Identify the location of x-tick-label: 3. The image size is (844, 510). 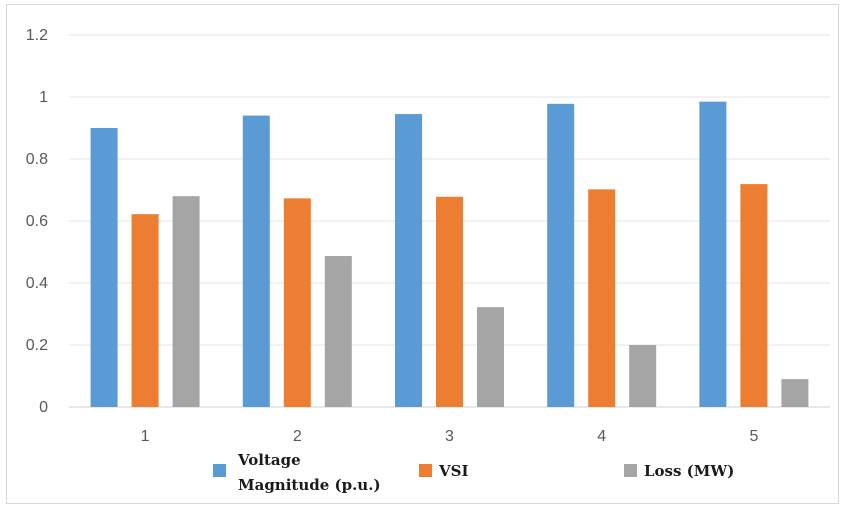
(449, 436).